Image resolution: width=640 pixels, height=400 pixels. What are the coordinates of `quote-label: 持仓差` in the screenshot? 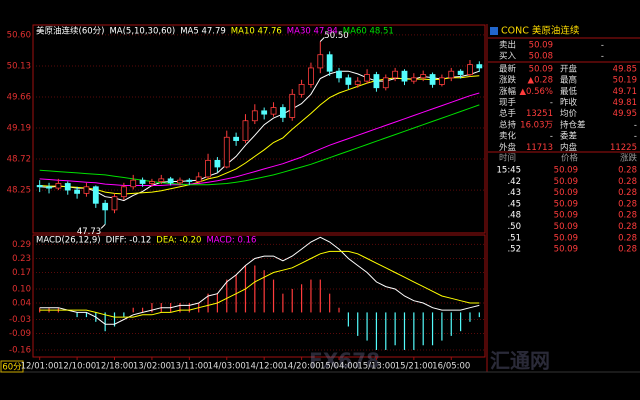 It's located at (573, 124).